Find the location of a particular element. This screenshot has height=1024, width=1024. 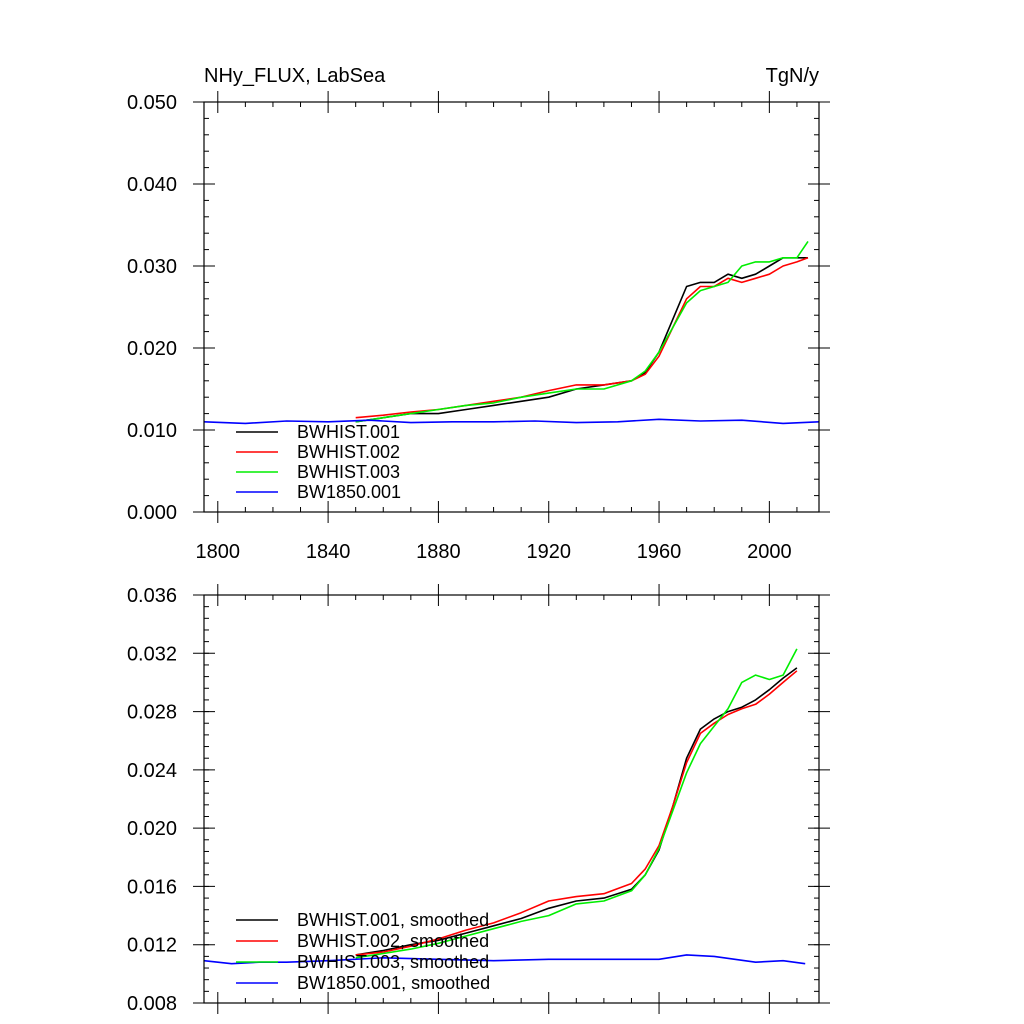

legend-label: BW1850.001 is located at coordinates (349, 492).